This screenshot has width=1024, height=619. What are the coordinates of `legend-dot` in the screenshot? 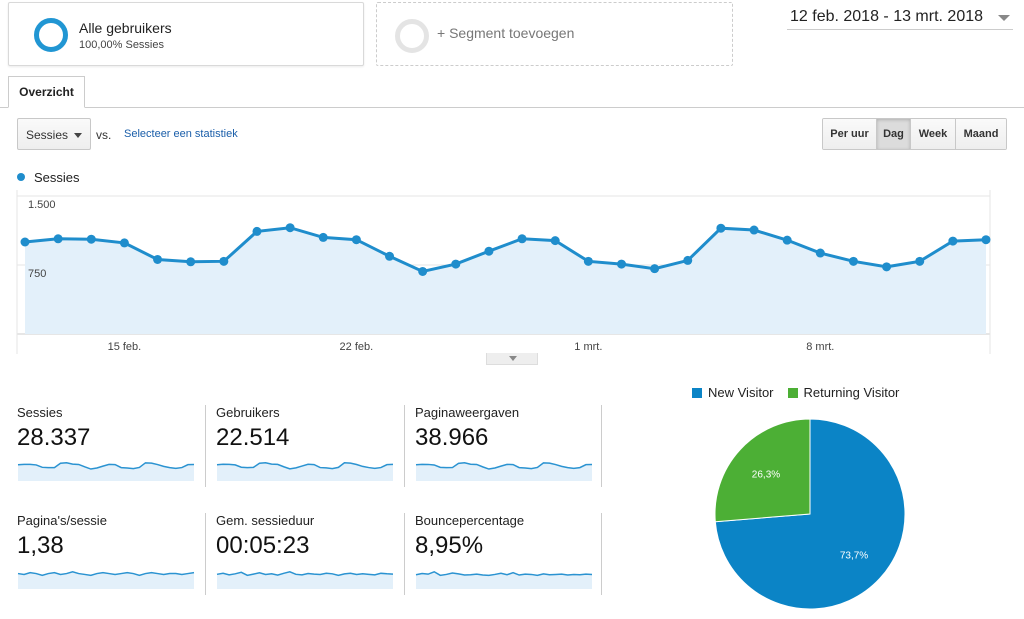 It's located at (21, 177).